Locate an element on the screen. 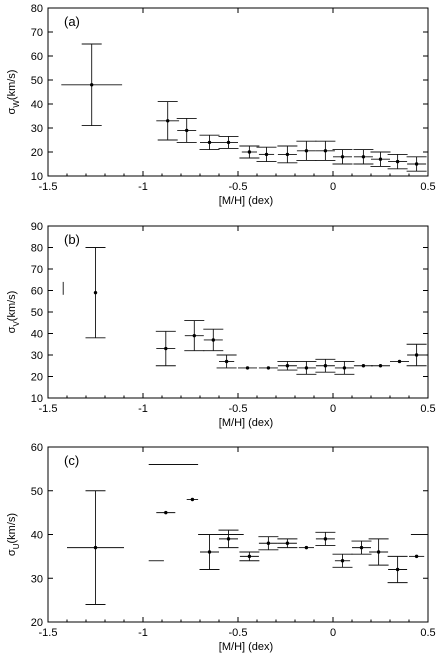 The image size is (437, 655). panel-c-y-tick-label: 40 is located at coordinates (37, 536).